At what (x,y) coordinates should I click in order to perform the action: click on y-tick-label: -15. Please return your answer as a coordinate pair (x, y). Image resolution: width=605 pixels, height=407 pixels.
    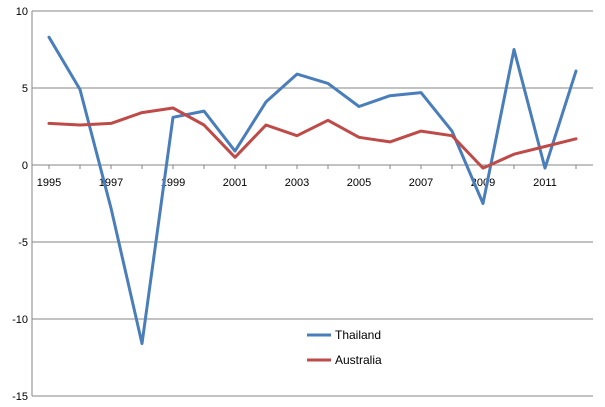
    Looking at the image, I should click on (20, 397).